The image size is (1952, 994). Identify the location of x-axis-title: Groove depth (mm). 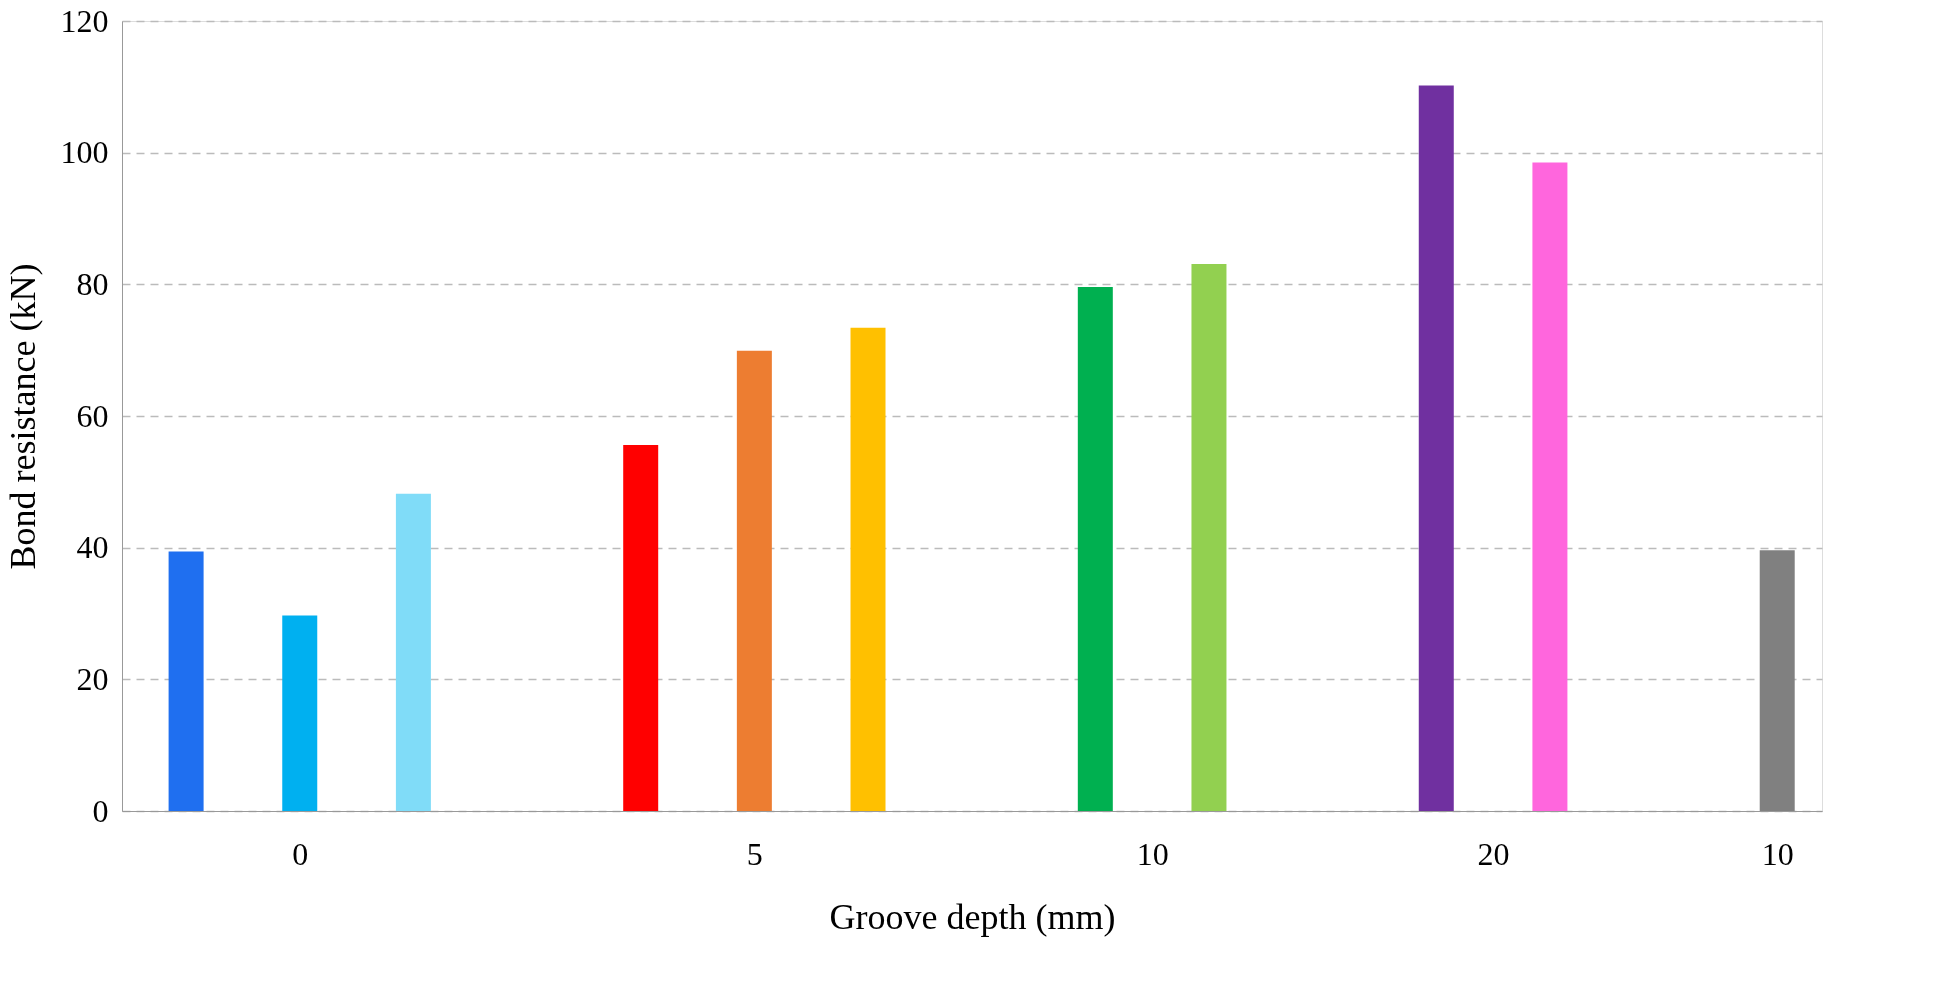
(972, 916).